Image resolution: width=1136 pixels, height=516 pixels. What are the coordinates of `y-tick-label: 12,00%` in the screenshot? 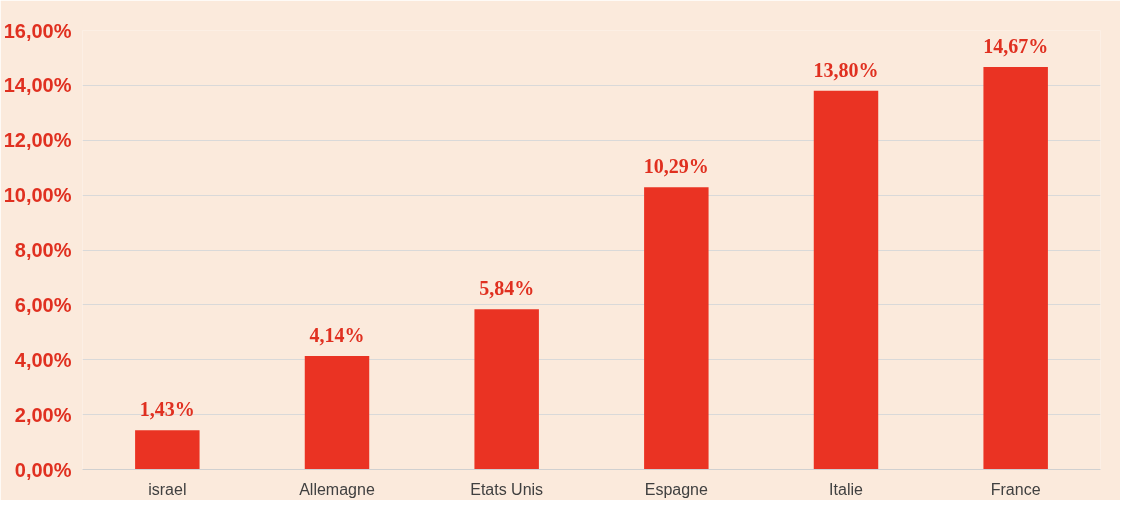 It's located at (37, 140).